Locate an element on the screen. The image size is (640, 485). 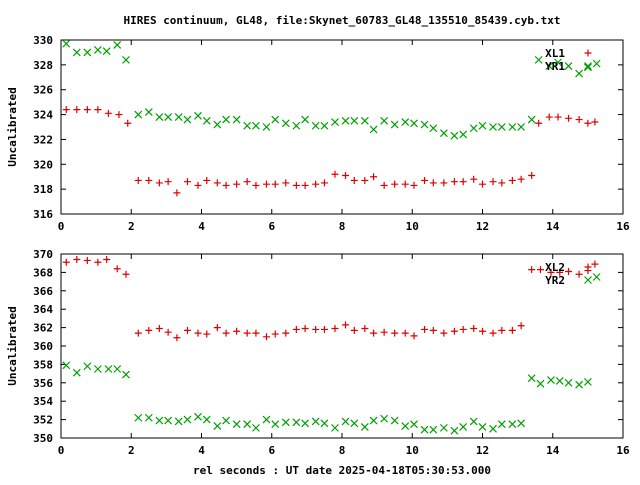
y-axis-label: Uncalibrated is located at coordinates (12, 345).